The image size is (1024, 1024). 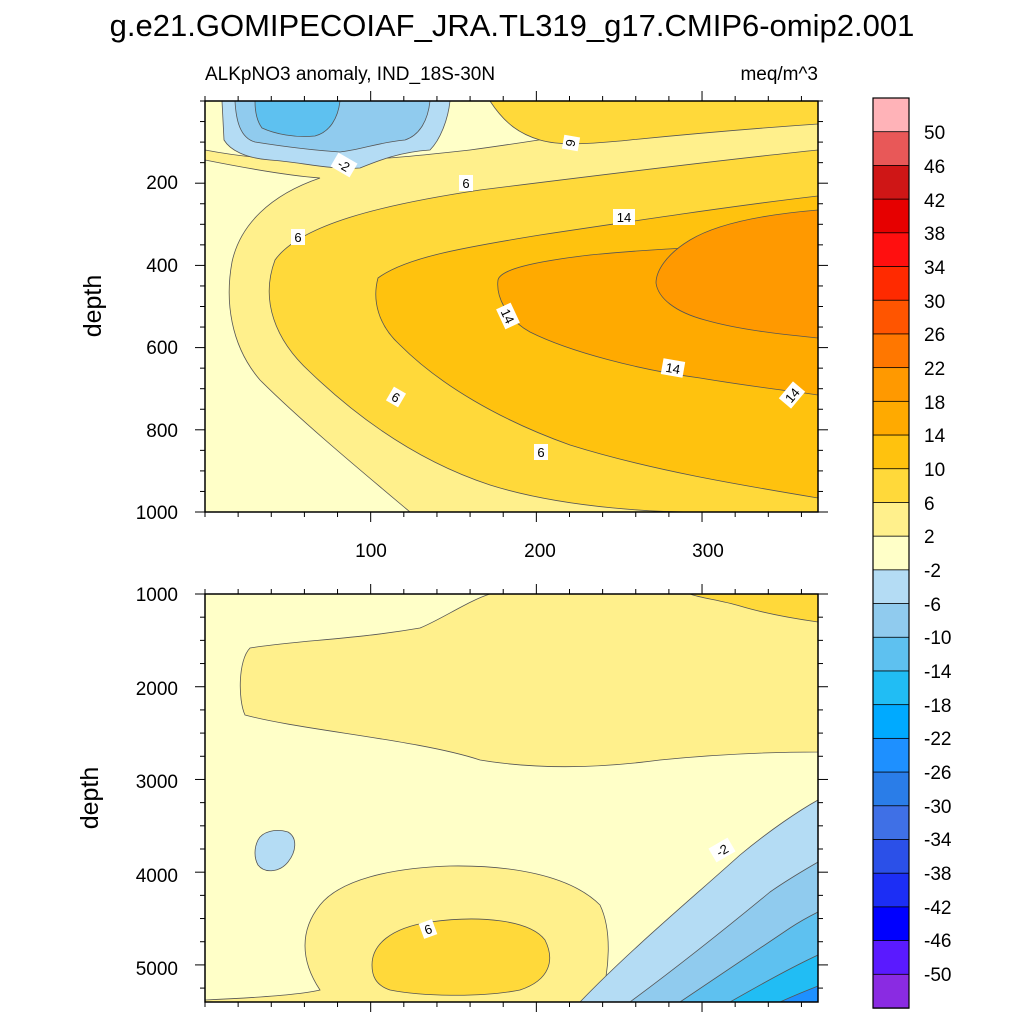 I want to click on colorbar-label: 26, so click(x=934, y=335).